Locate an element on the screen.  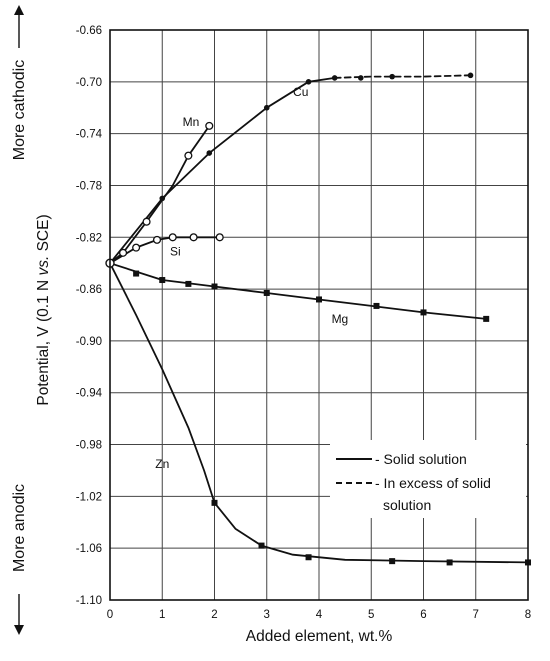
more-cathodic-label: More cathodic is located at coordinates (19, 110).